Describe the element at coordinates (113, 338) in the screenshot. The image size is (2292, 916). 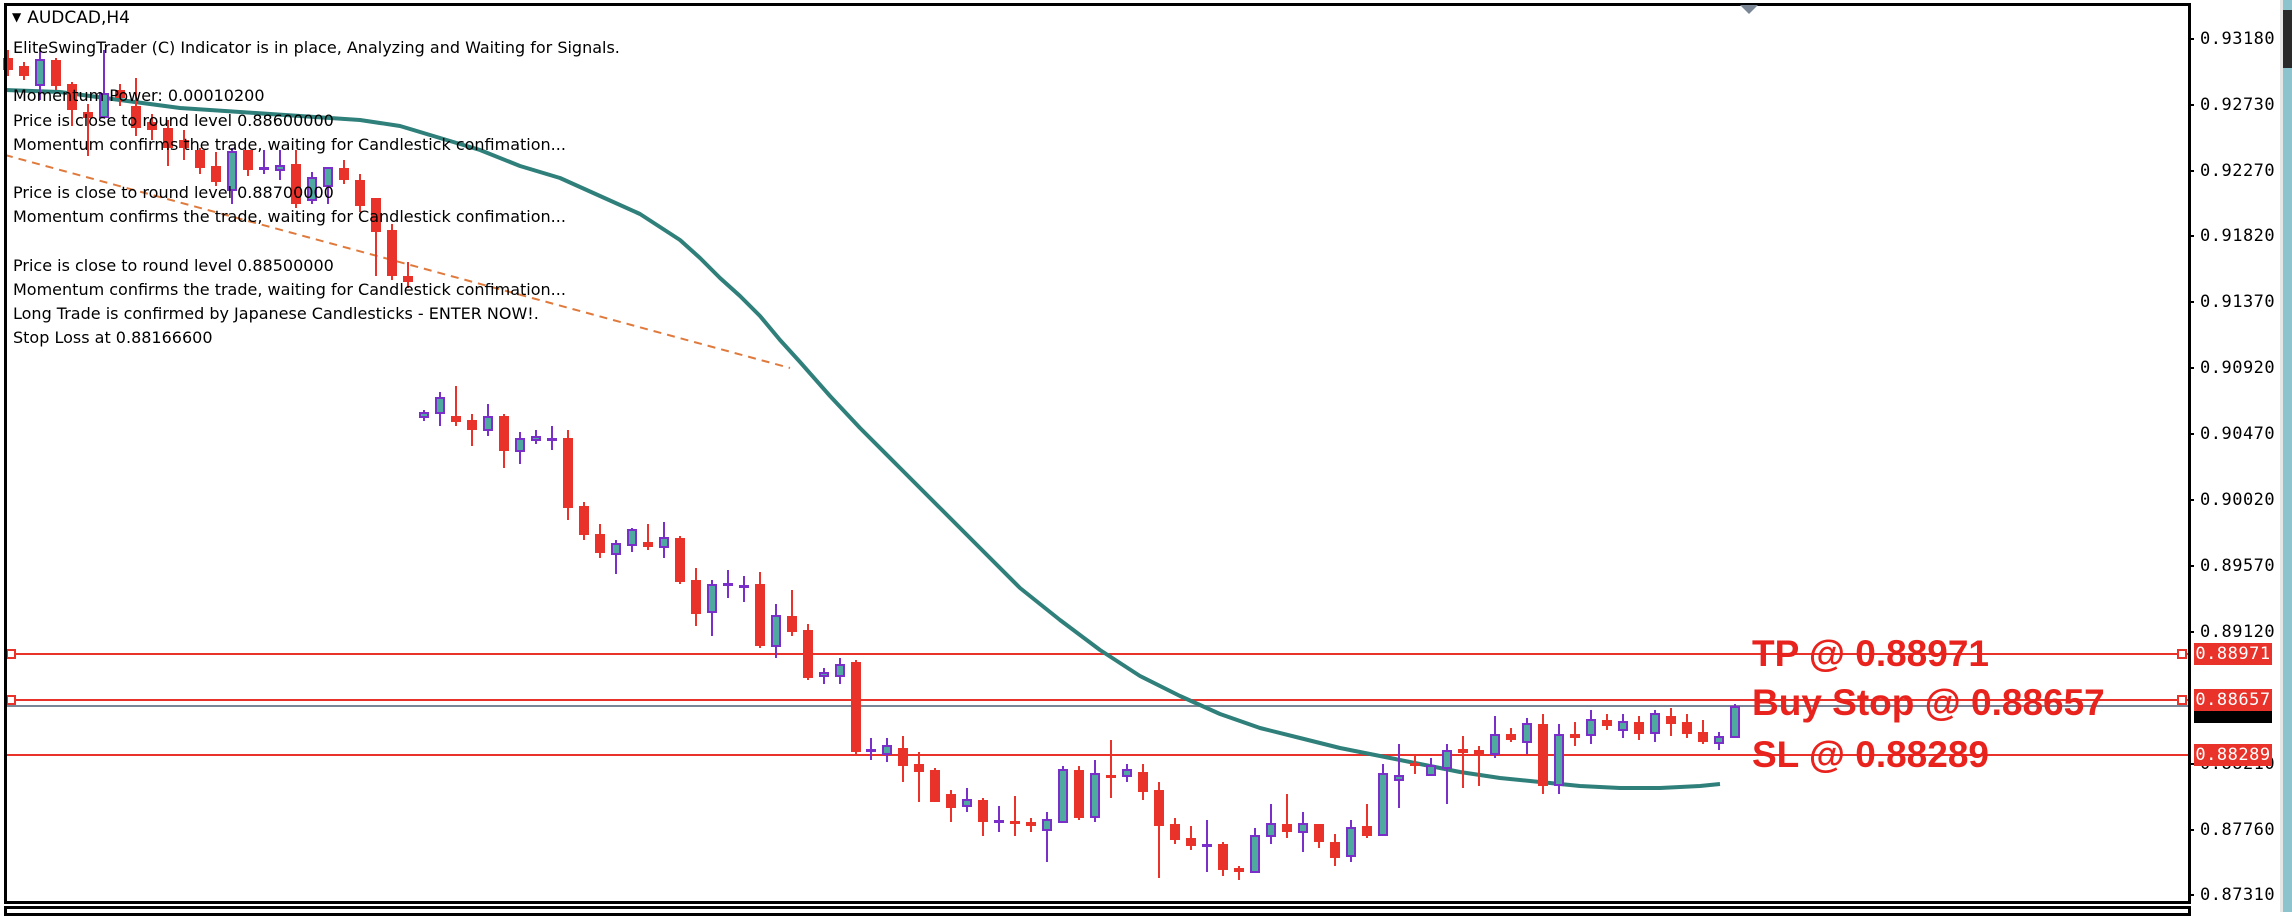
I see `indicator-comment-line: Stop Loss at 0.88166600` at that location.